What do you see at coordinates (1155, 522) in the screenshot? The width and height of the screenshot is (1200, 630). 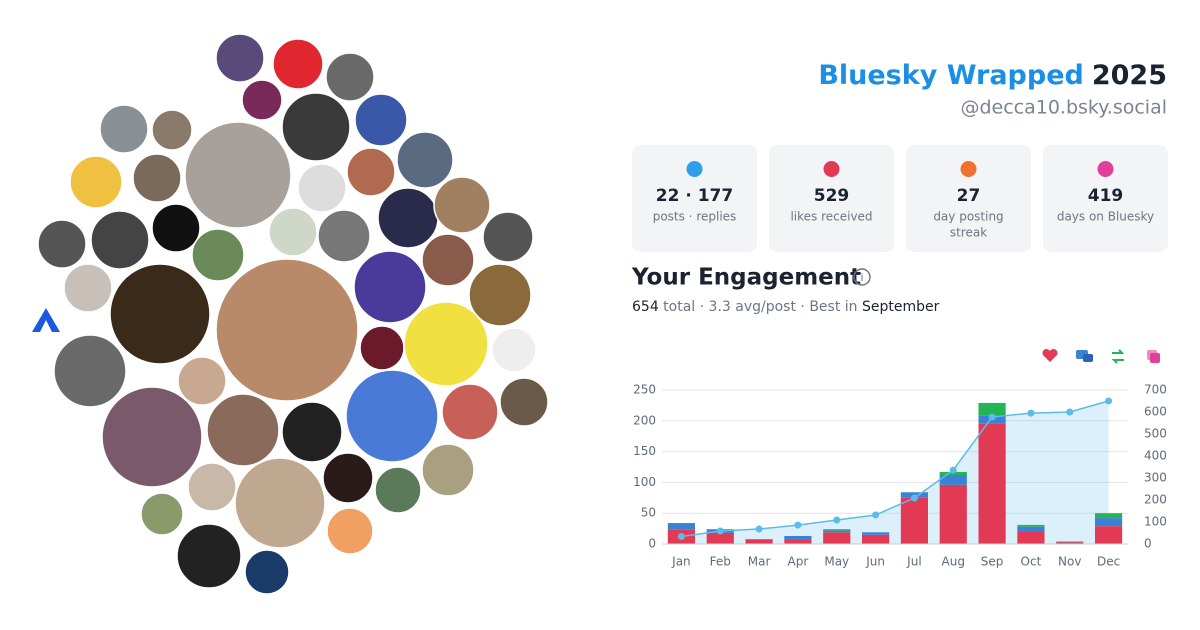 I see `y2-tick-label: 100` at bounding box center [1155, 522].